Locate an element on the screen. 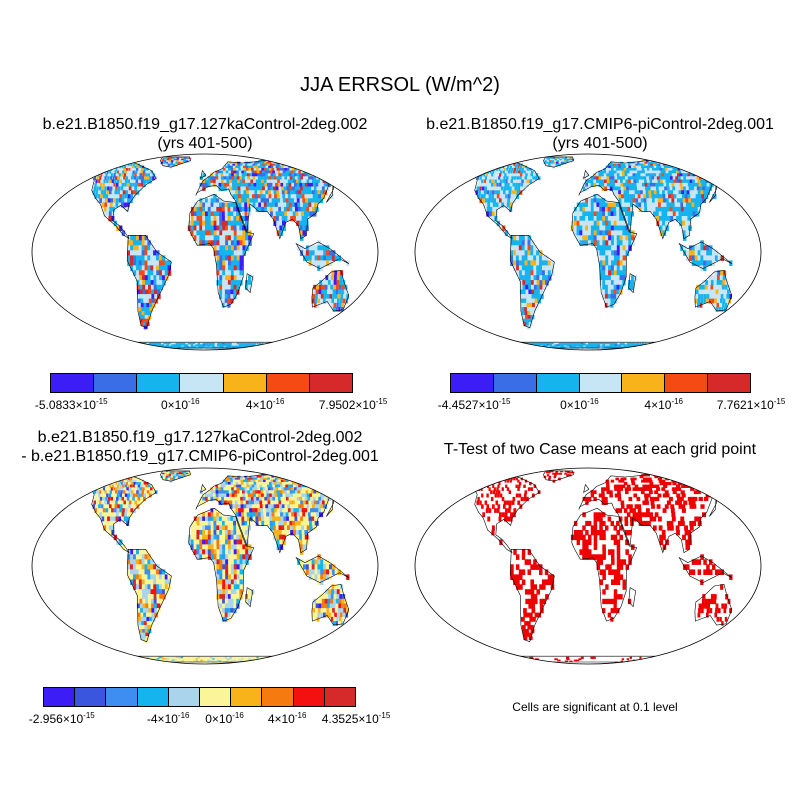  panel2-colorbar is located at coordinates (600, 383).